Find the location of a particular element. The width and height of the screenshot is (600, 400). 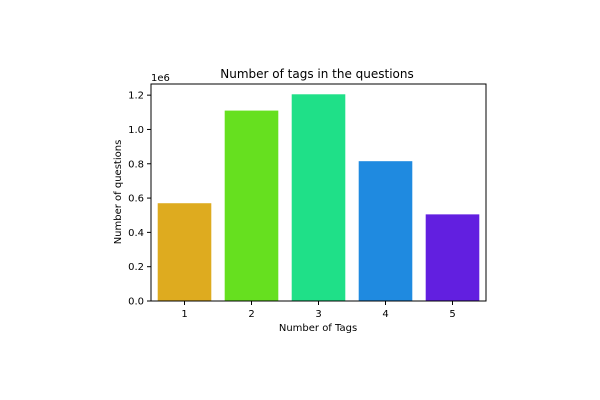

x-tick-label: 4 is located at coordinates (385, 314).